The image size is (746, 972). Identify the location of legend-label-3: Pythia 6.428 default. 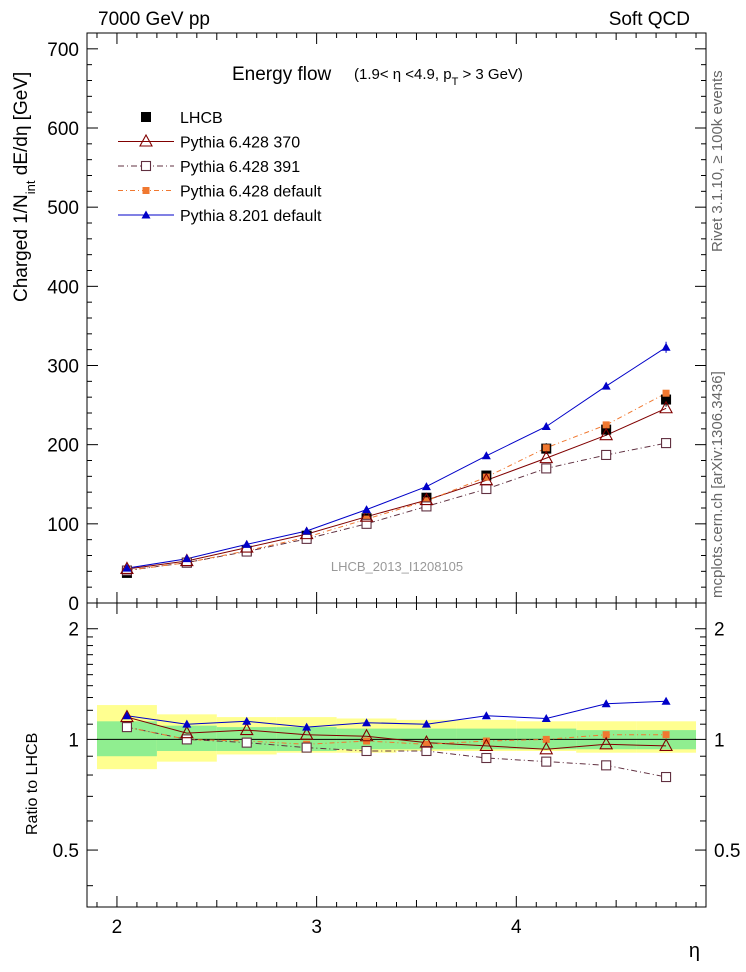
(251, 192).